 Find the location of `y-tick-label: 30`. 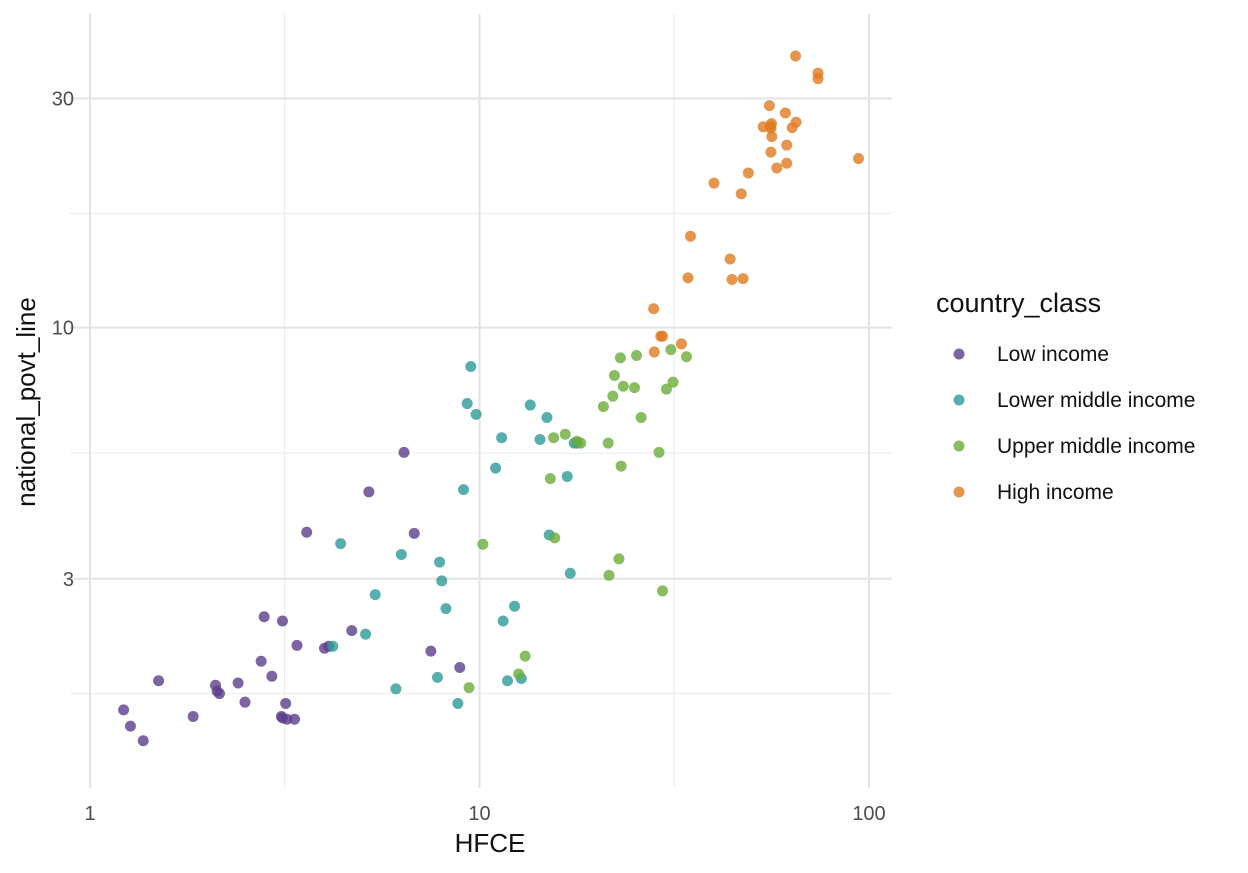

y-tick-label: 30 is located at coordinates (63, 100).